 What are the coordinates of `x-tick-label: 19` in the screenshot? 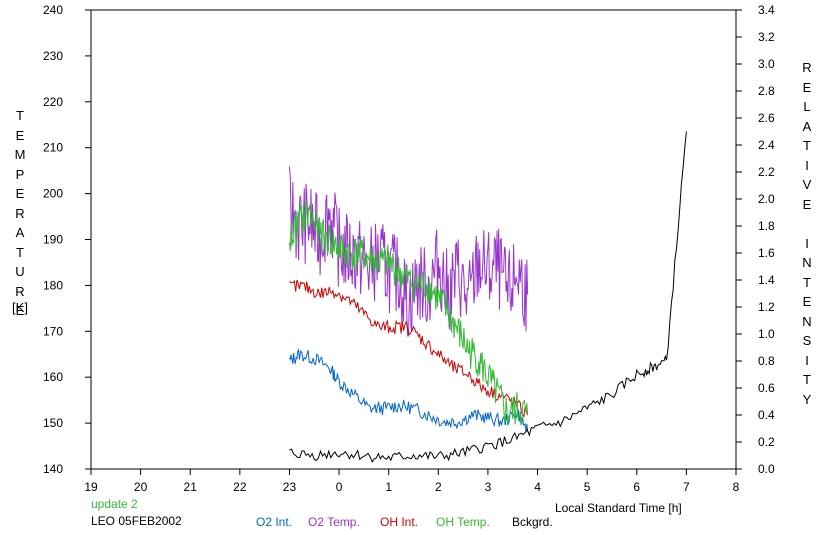 It's located at (91, 487).